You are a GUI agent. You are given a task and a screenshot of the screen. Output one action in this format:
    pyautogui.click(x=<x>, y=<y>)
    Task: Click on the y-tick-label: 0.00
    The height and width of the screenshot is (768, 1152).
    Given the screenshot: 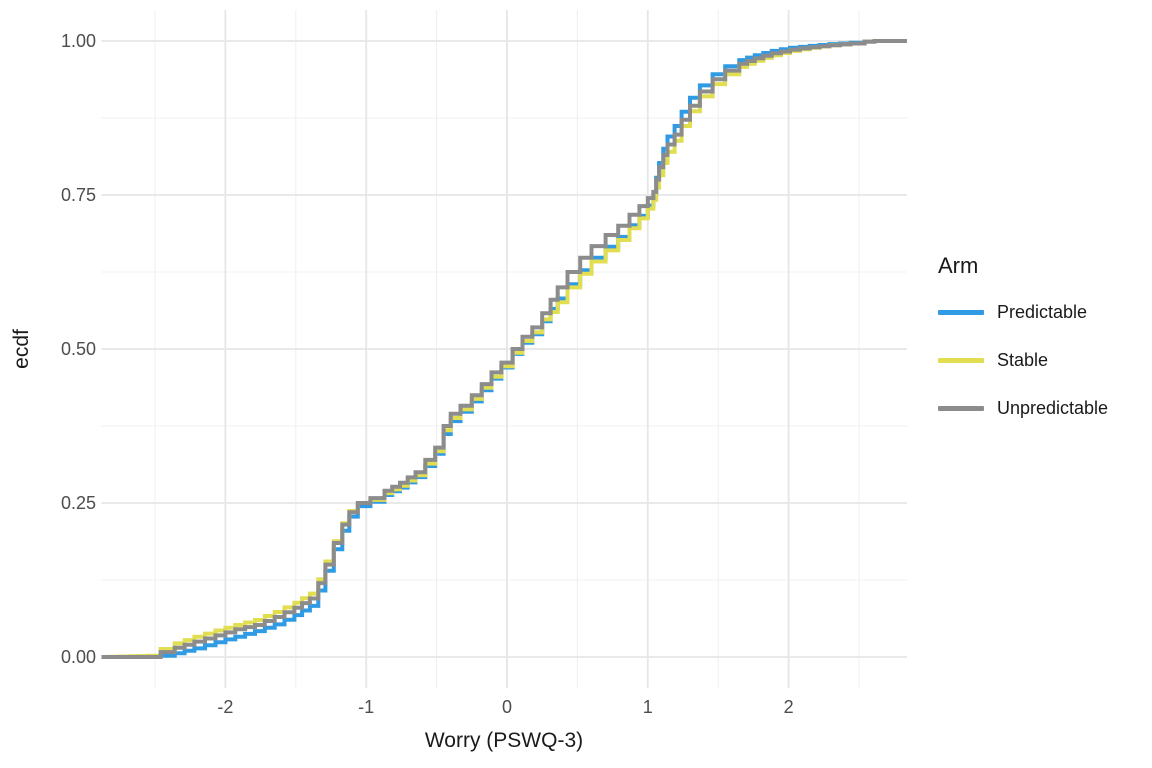 What is the action you would take?
    pyautogui.click(x=78, y=657)
    